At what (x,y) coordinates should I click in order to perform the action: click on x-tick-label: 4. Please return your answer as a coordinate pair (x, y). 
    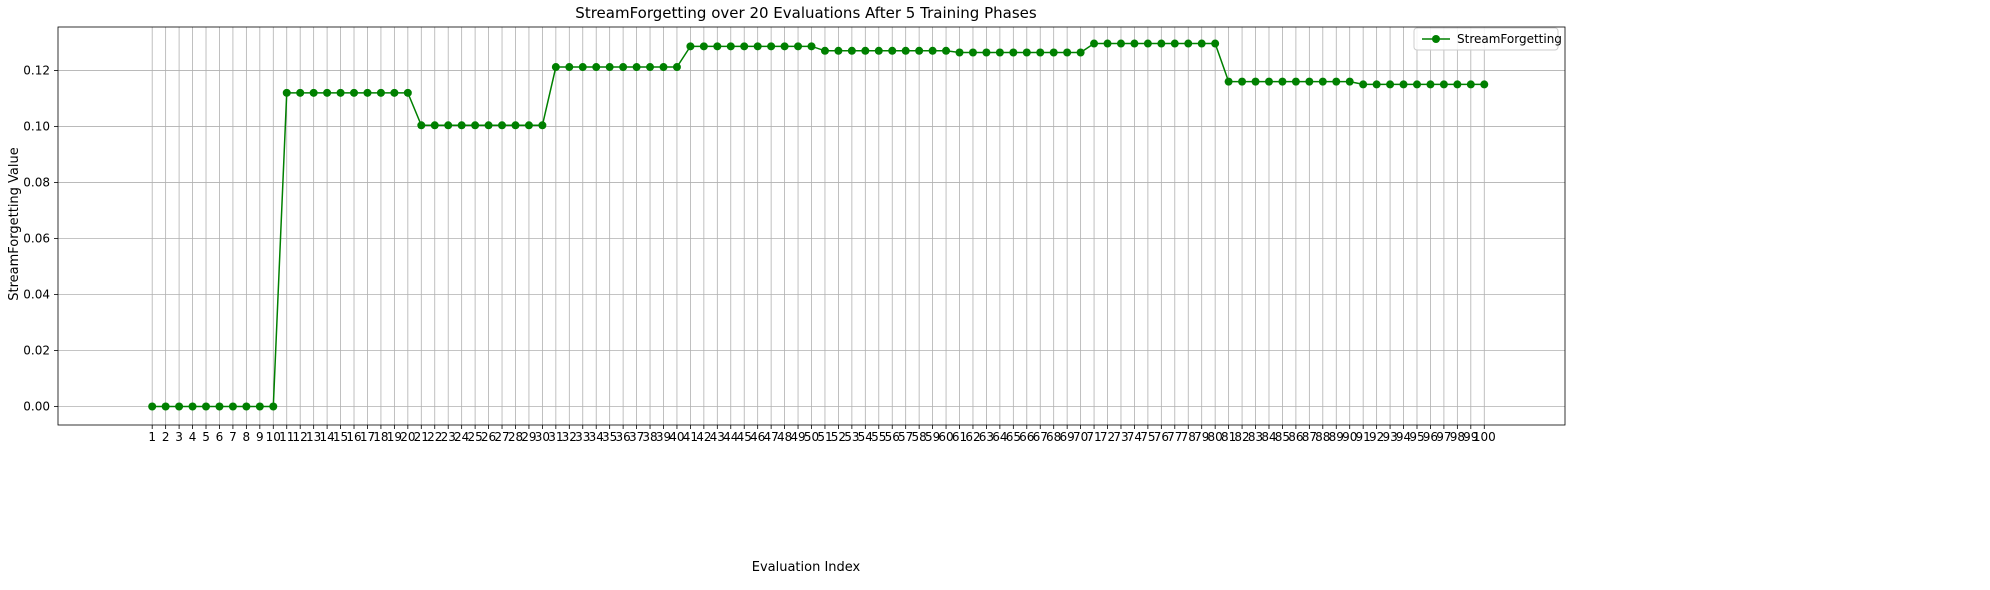
    Looking at the image, I should click on (193, 437).